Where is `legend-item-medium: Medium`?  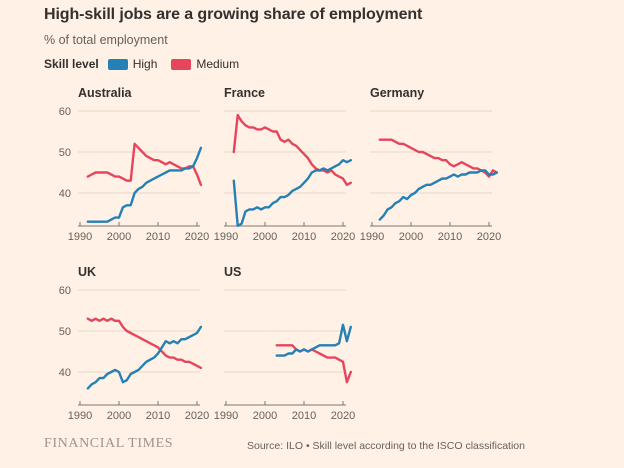
legend-item-medium: Medium is located at coordinates (205, 64).